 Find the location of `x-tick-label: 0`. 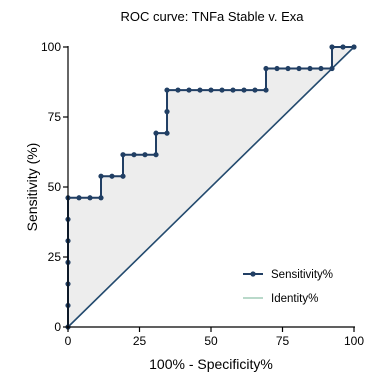

x-tick-label: 0 is located at coordinates (68, 341).